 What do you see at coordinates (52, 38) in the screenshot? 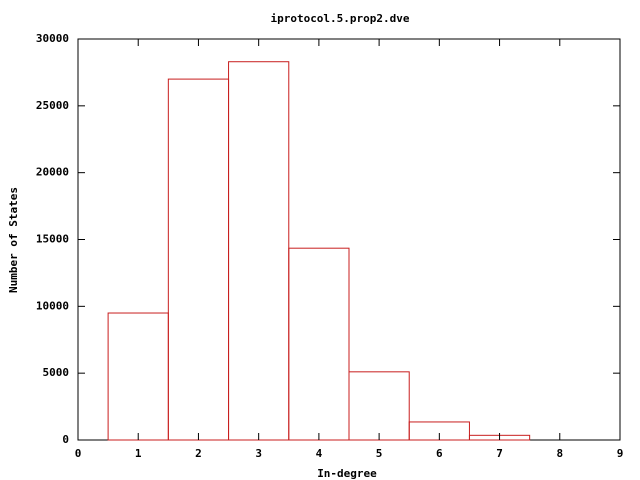
I see `y-tick-label: 30000` at bounding box center [52, 38].